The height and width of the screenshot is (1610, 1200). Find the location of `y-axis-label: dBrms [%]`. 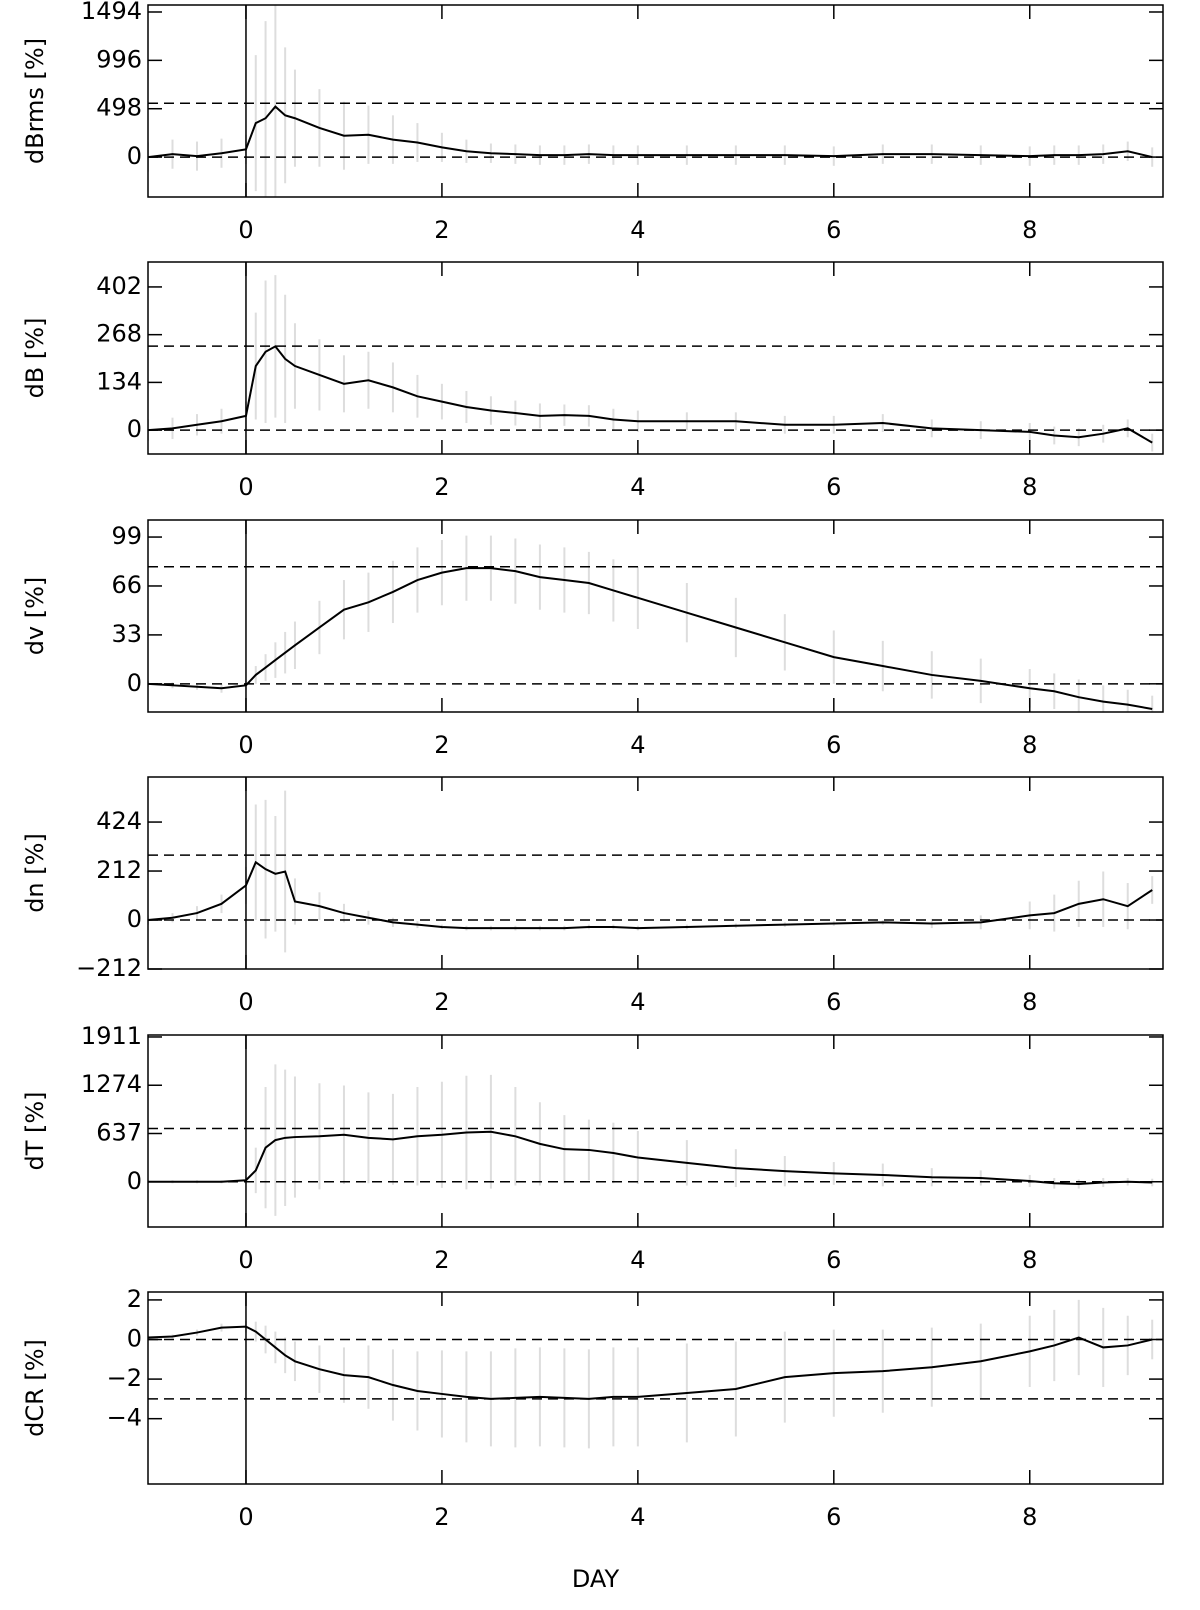

y-axis-label: dBrms [%] is located at coordinates (35, 101).